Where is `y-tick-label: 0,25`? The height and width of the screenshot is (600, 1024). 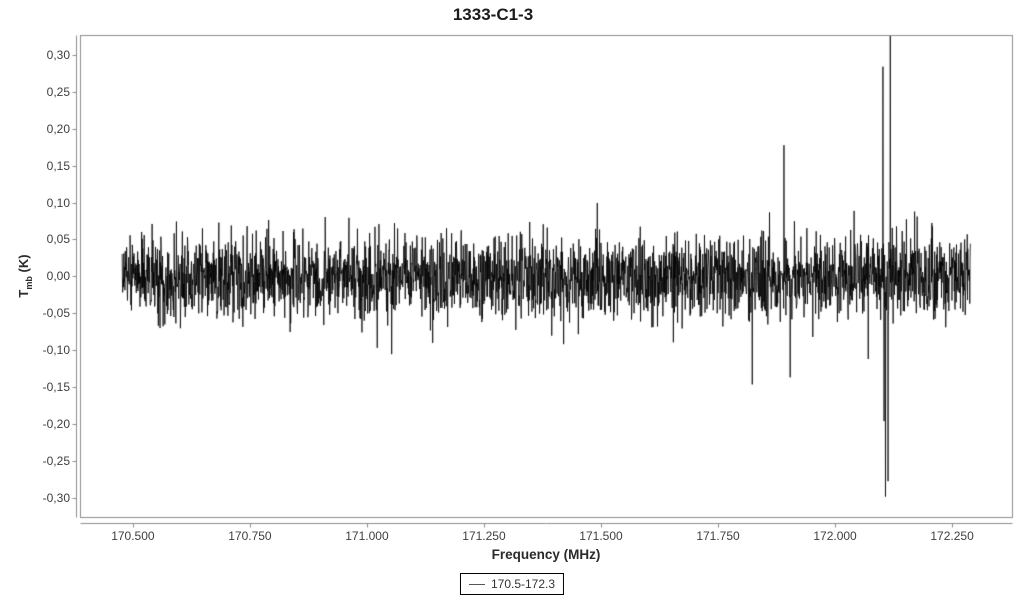
y-tick-label: 0,25 is located at coordinates (58, 91).